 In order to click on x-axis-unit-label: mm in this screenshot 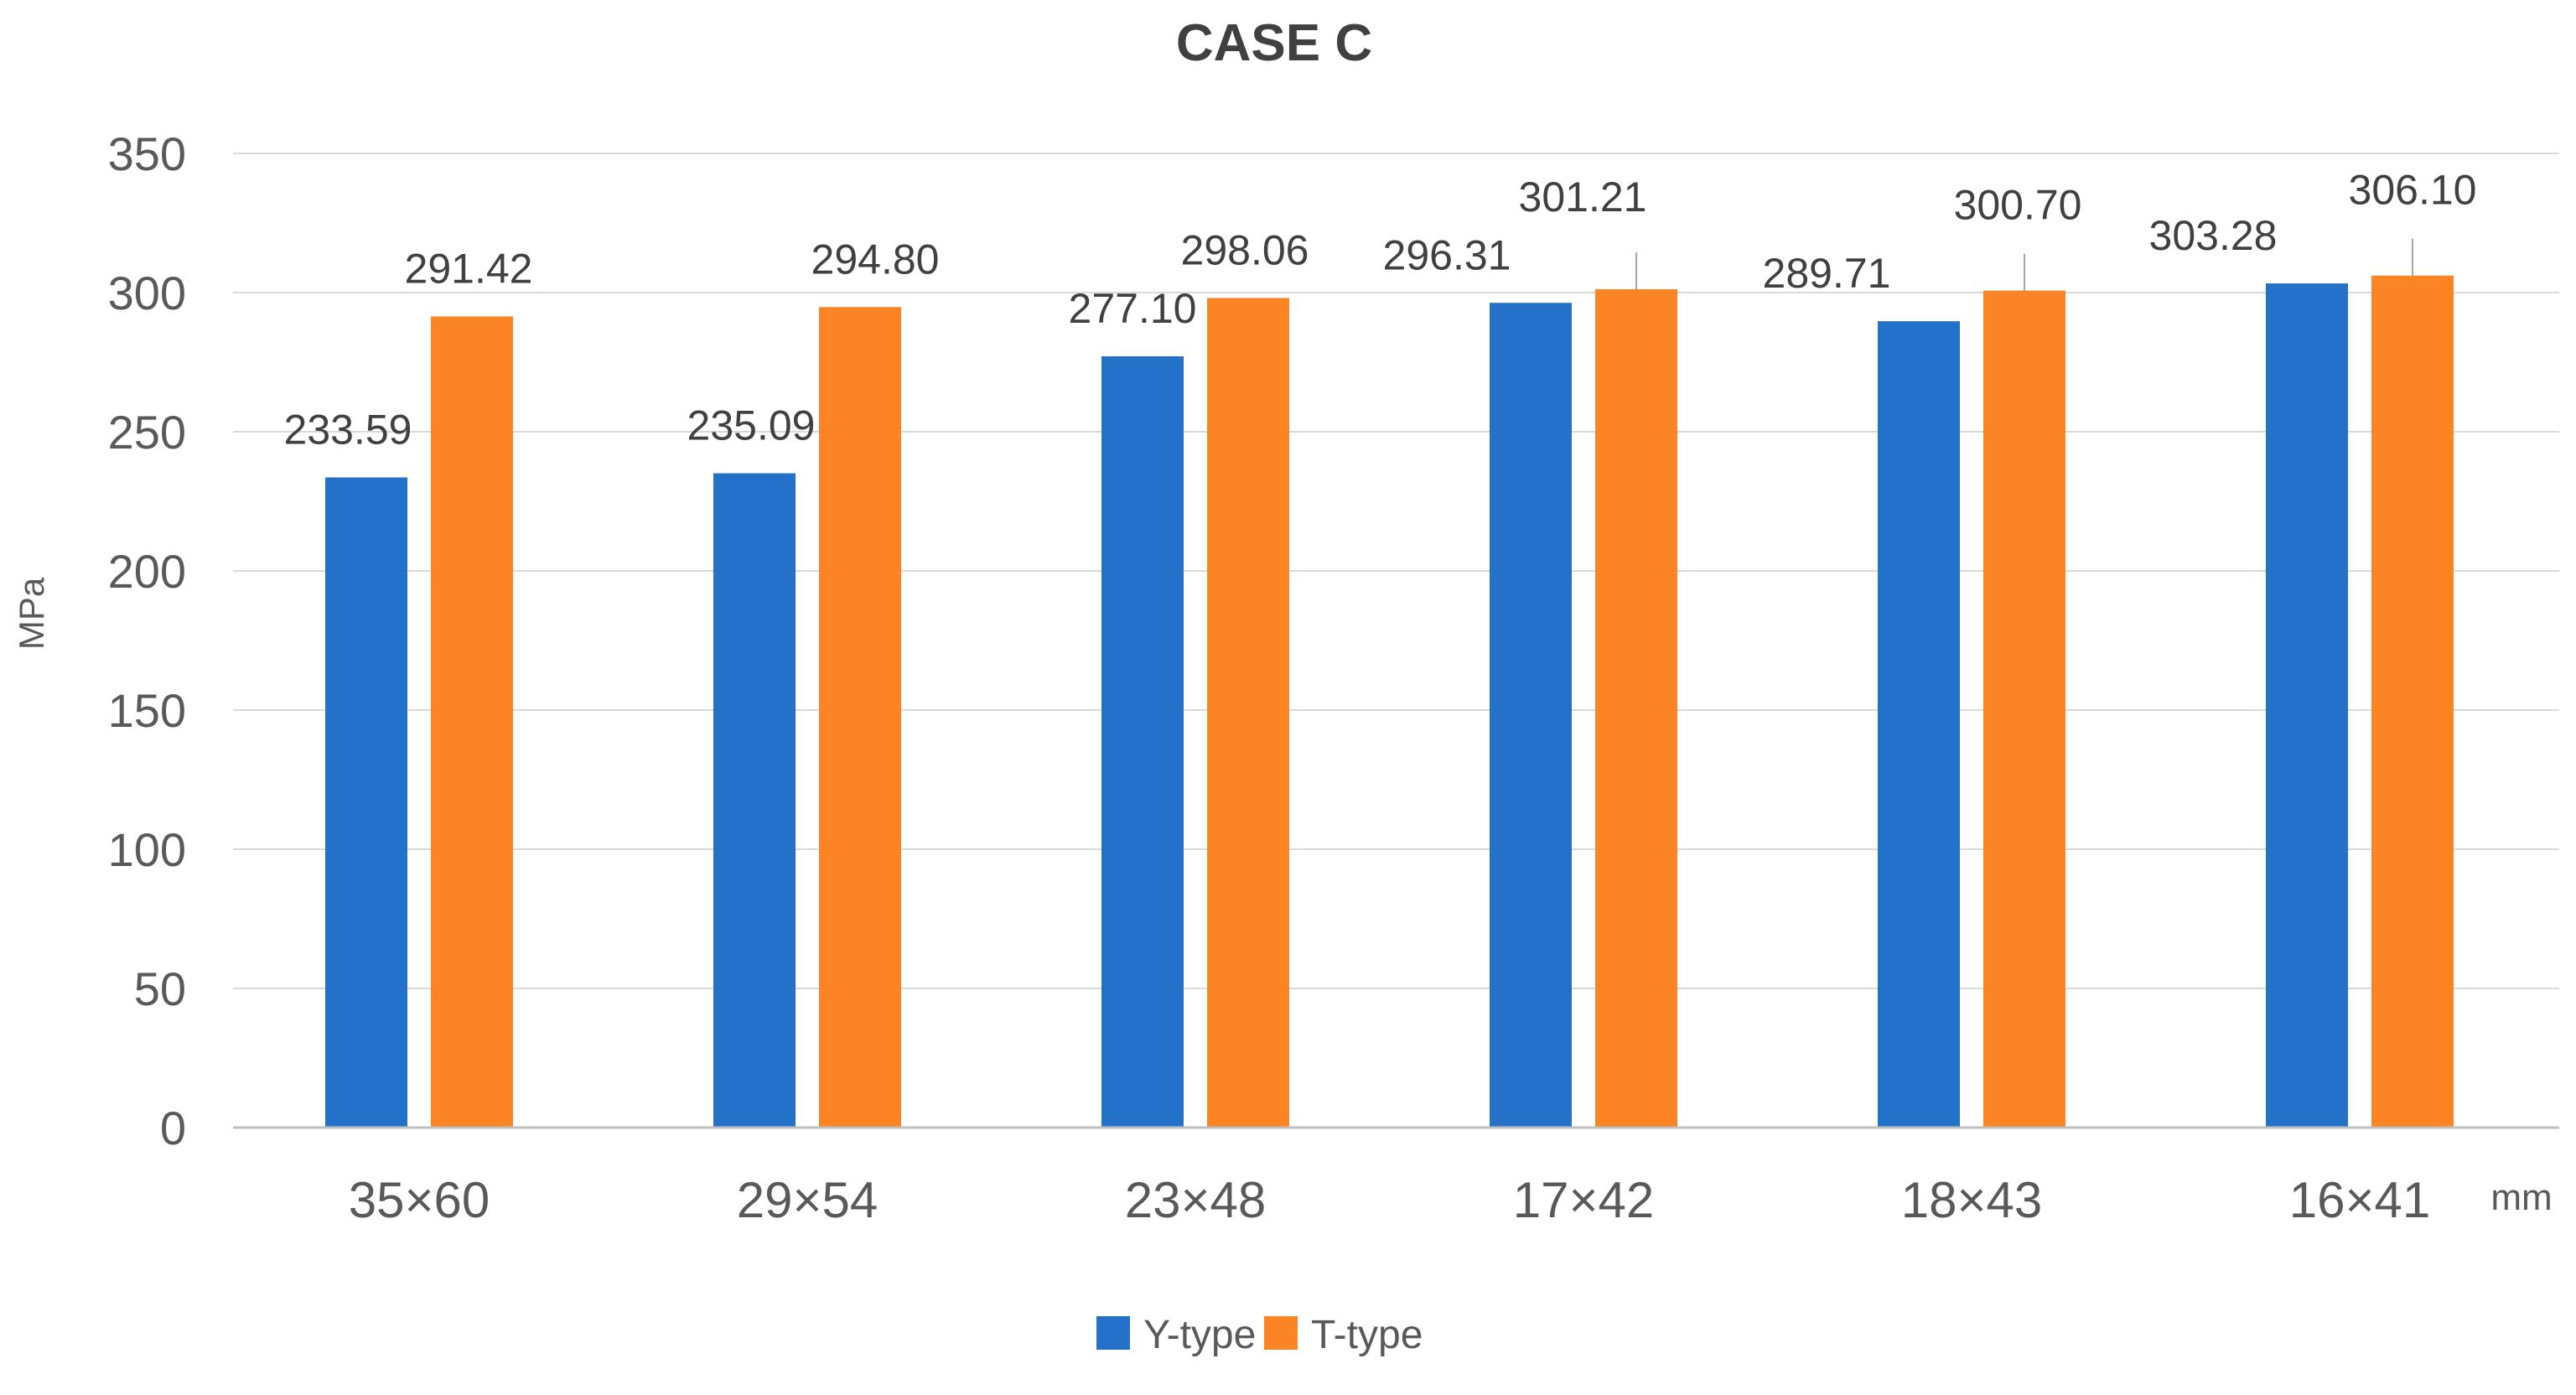, I will do `click(2521, 1198)`.